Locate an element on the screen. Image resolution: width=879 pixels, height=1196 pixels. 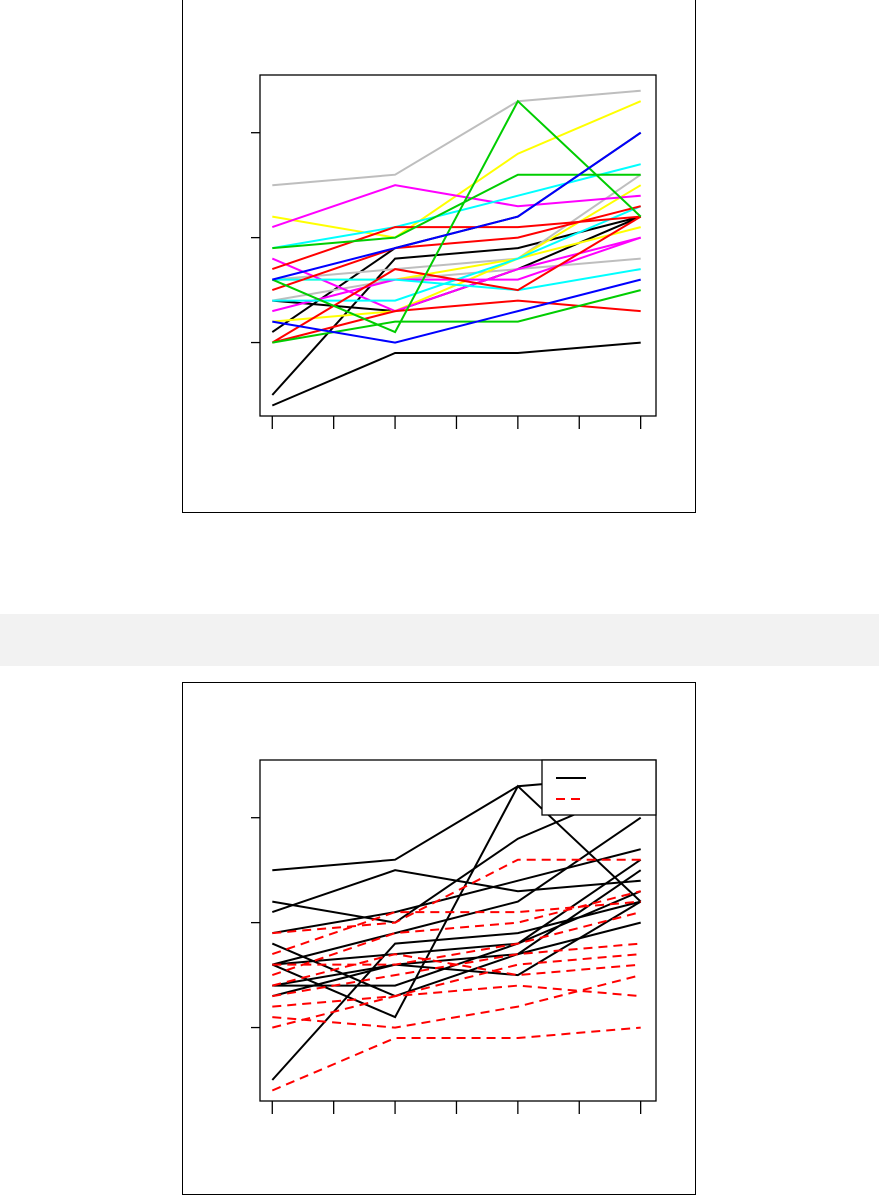
chart-individual-colors is located at coordinates (454, 251).